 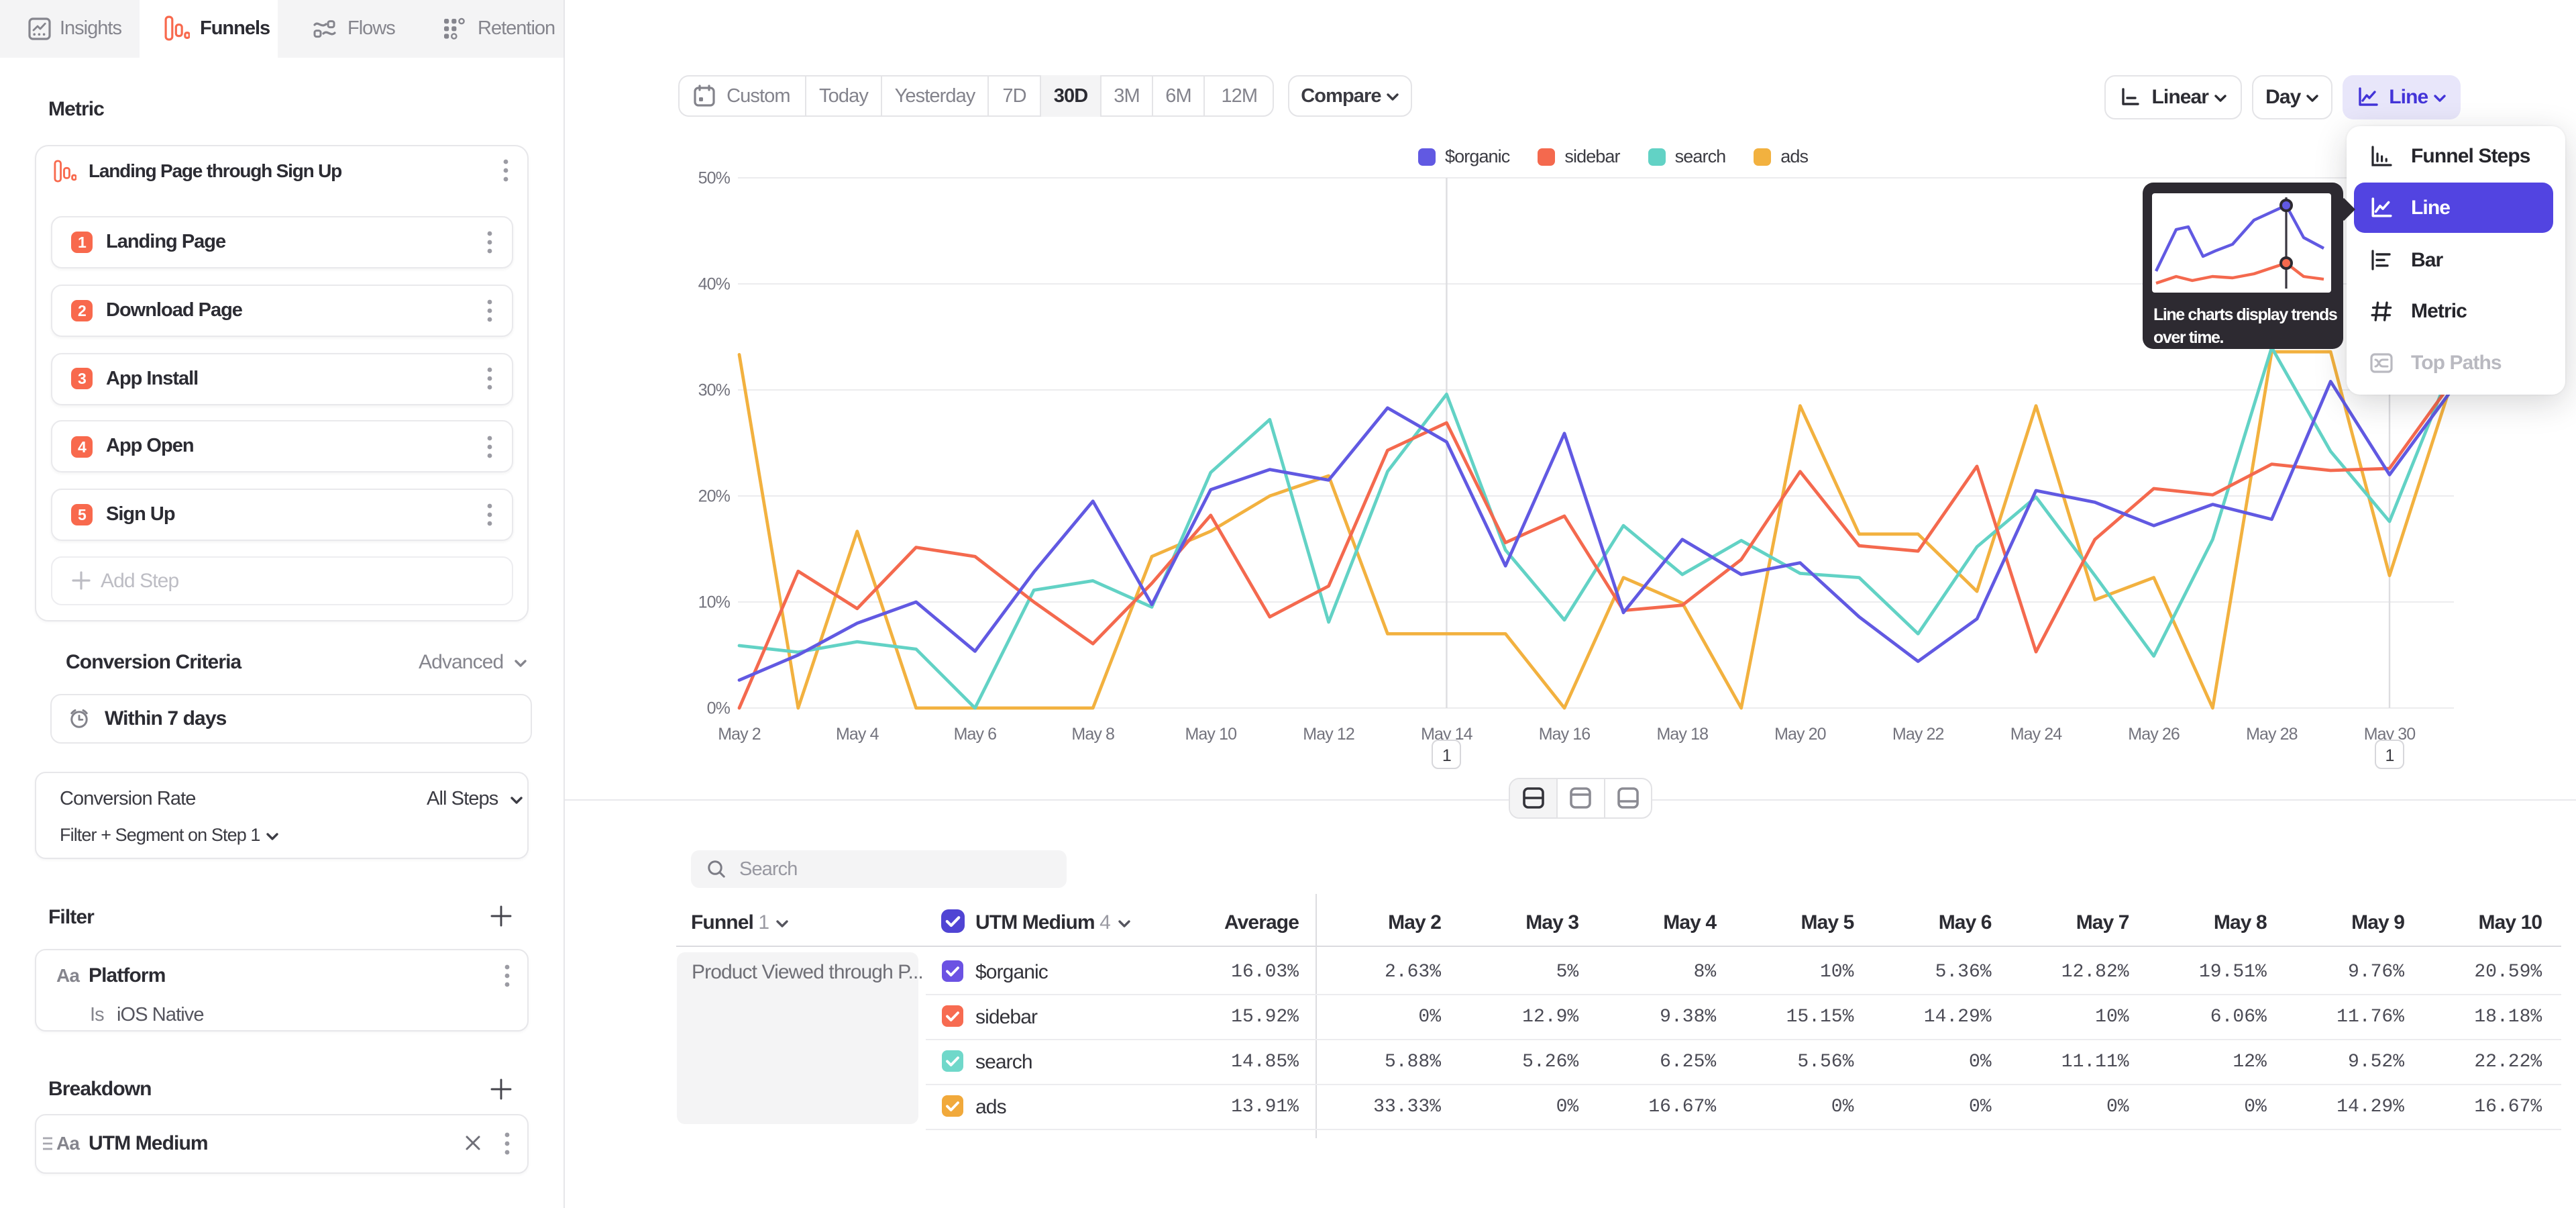 I want to click on svg-text: May 24, so click(x=2036, y=734).